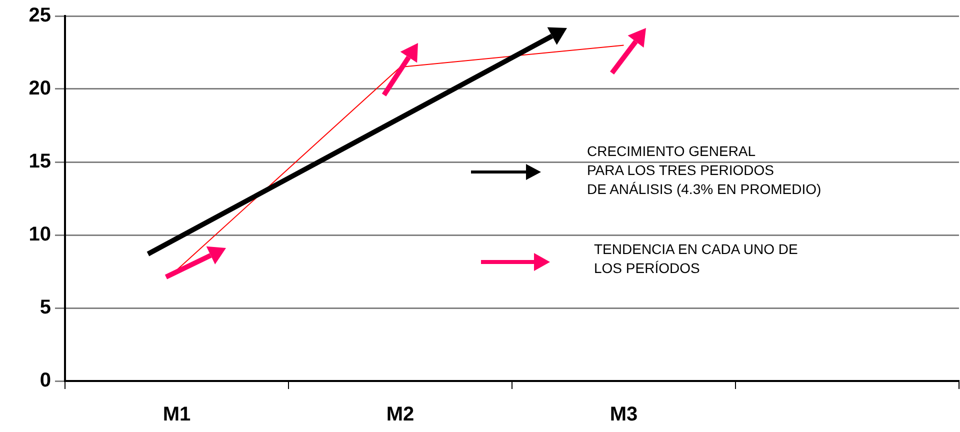  Describe the element at coordinates (400, 415) in the screenshot. I see `x-tick-label: M2` at that location.